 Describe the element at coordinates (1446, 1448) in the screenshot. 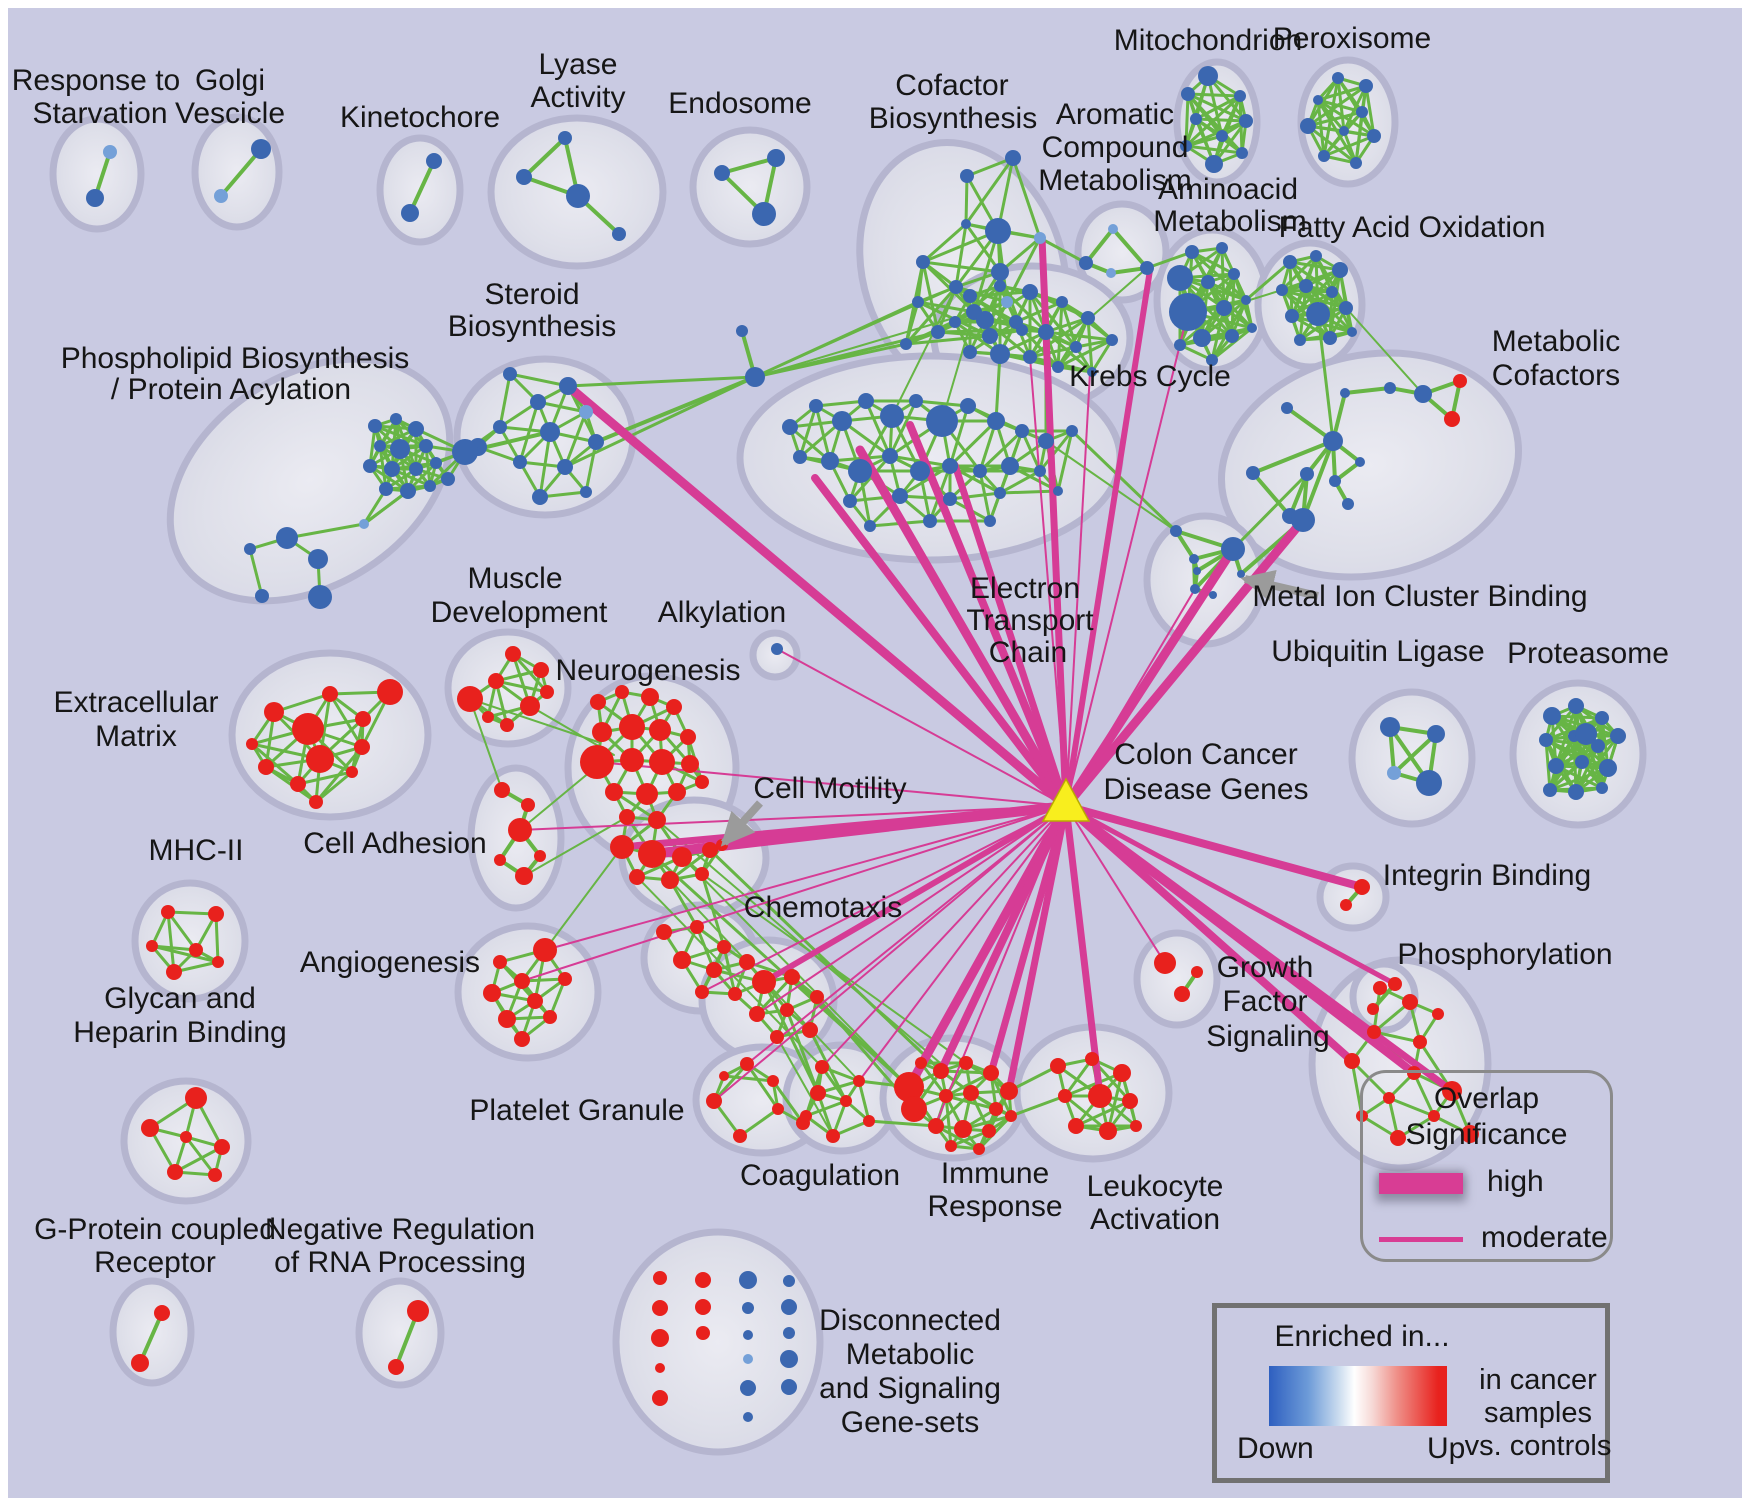

I see `enrichment-up-label: Up` at that location.